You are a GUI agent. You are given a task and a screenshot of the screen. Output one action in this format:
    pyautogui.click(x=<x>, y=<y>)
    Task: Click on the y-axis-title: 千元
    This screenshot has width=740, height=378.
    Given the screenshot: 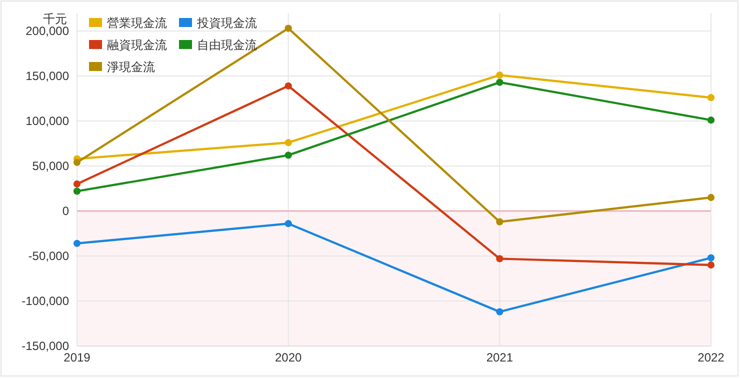 What is the action you would take?
    pyautogui.click(x=55, y=19)
    